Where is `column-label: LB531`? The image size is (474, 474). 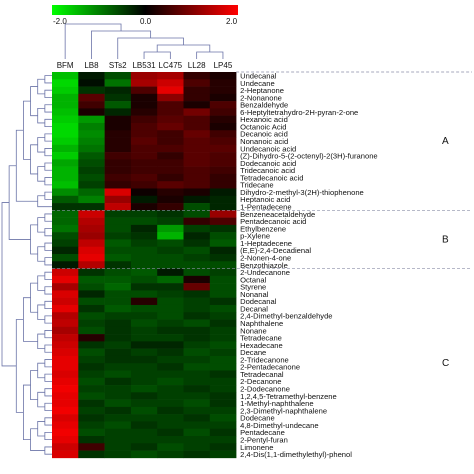
column-label: LB531 is located at coordinates (144, 65).